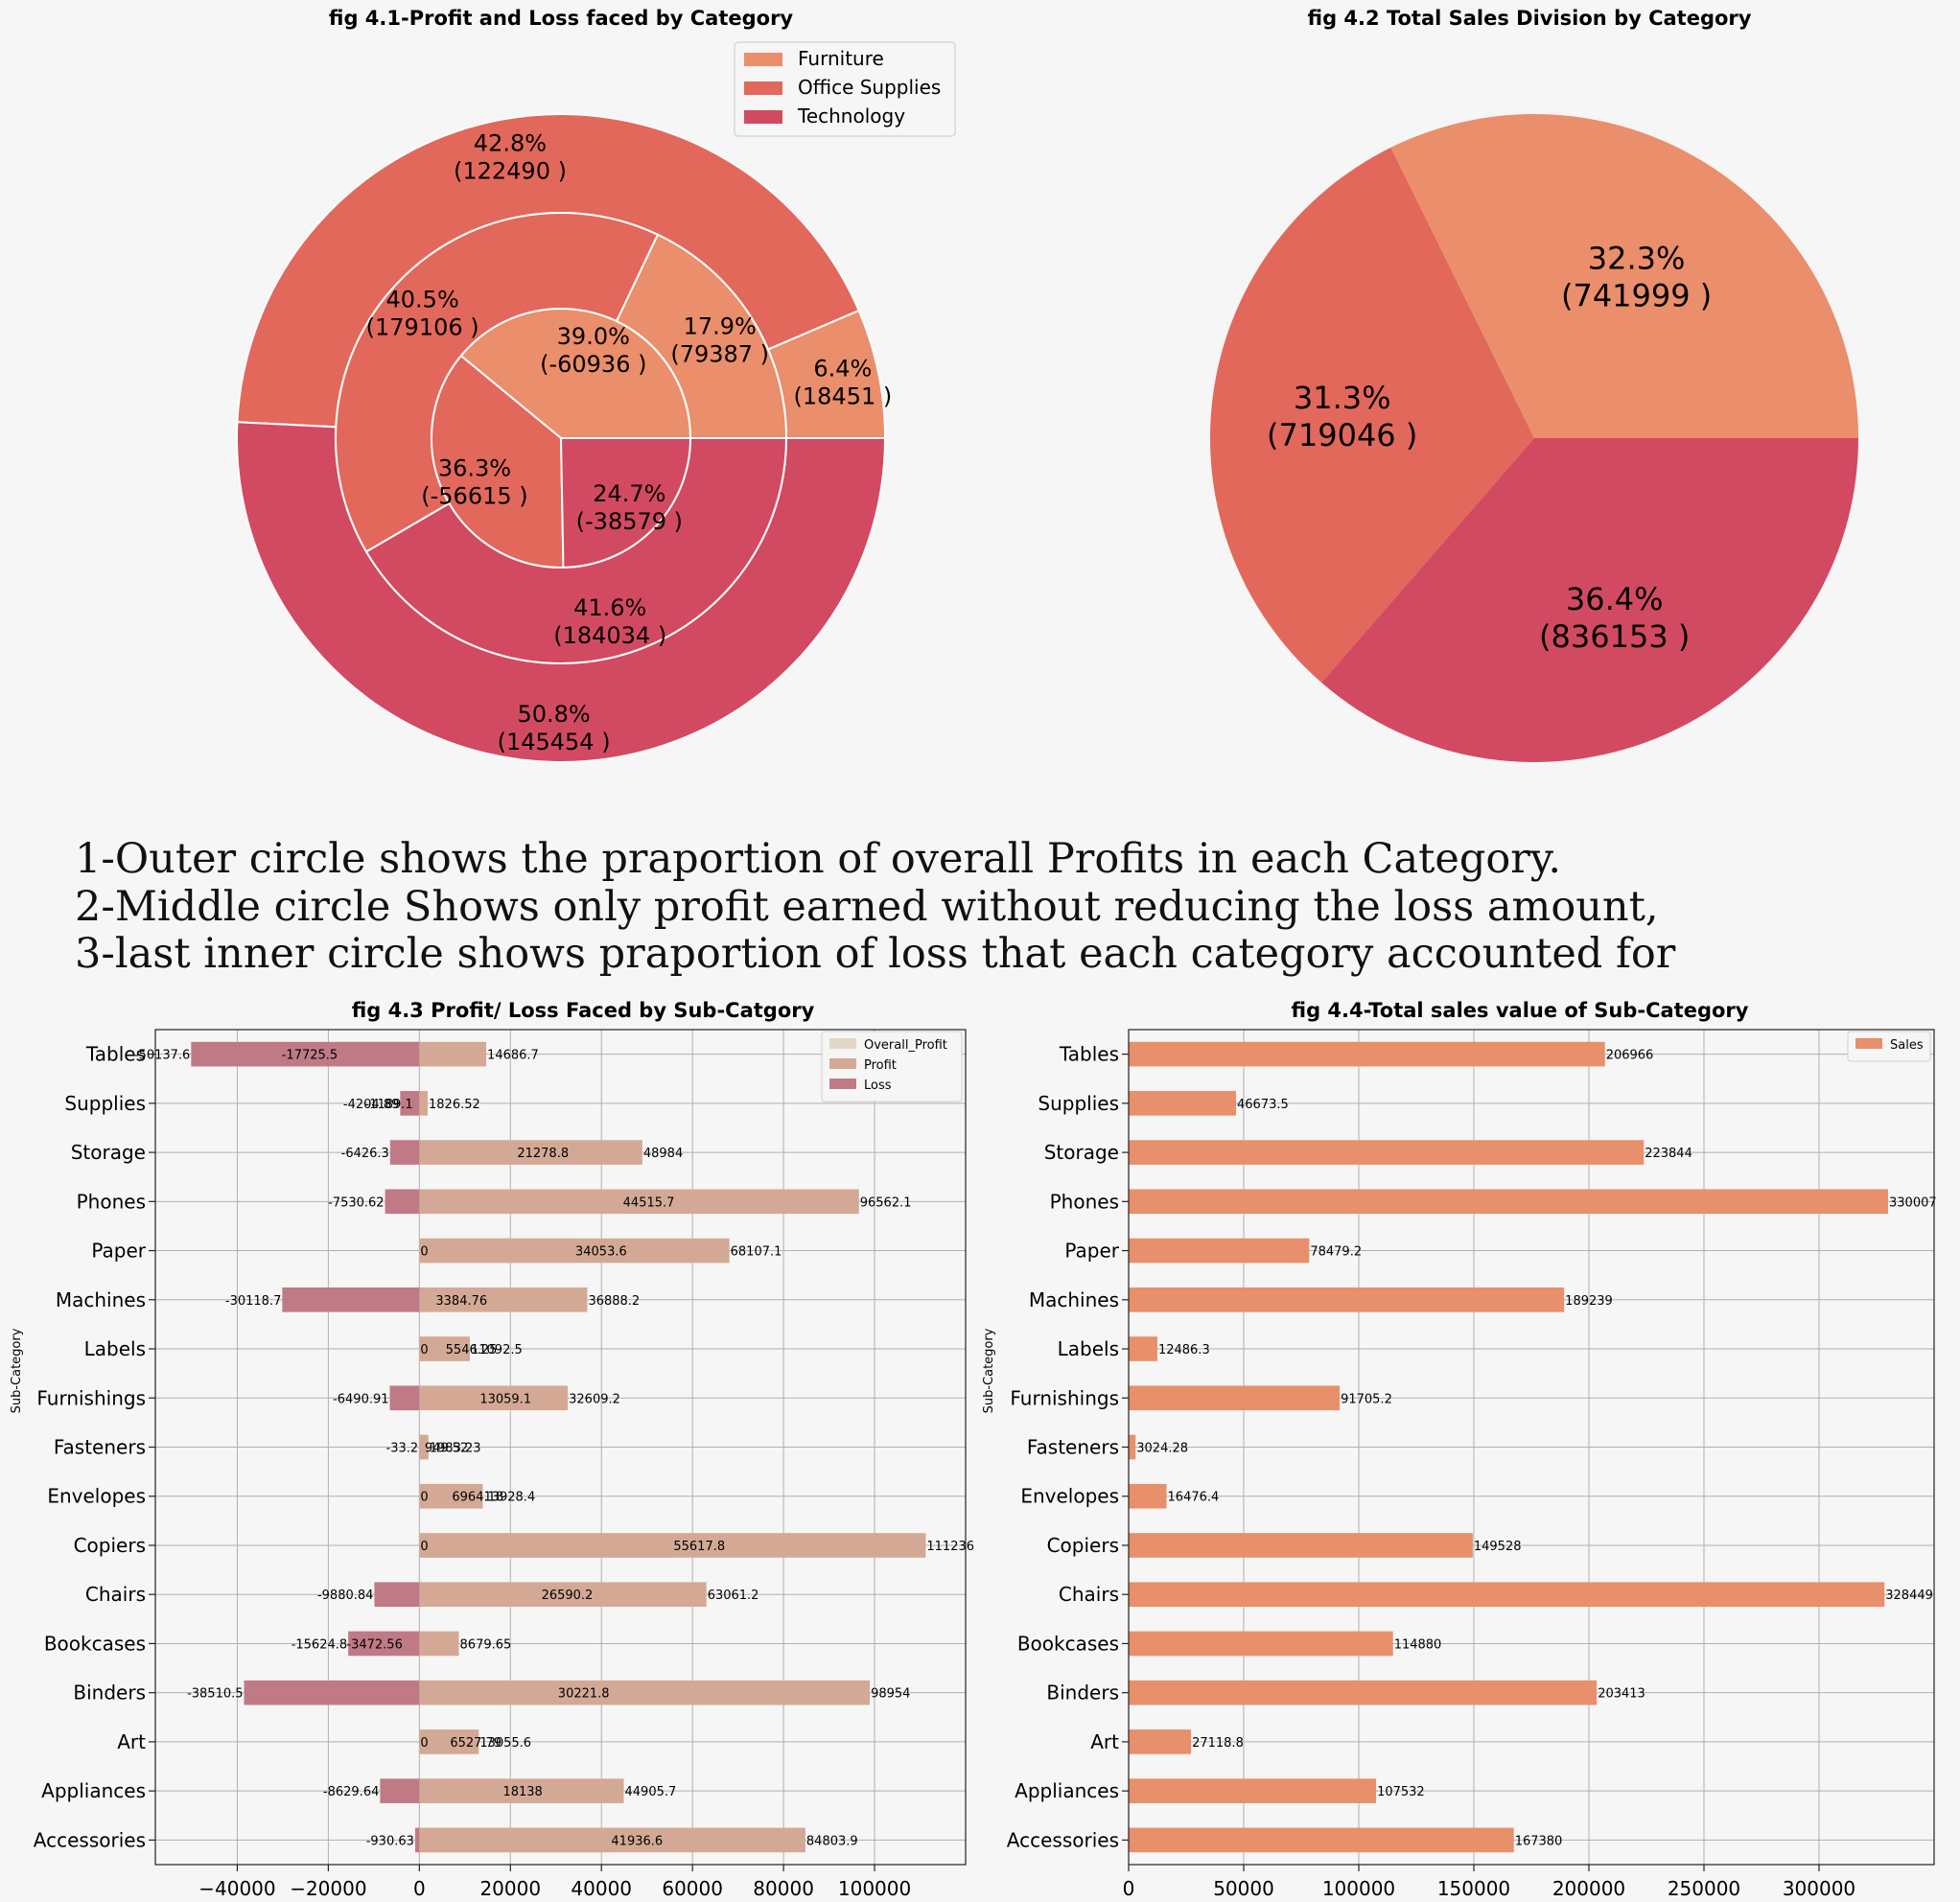  Describe the element at coordinates (476, 1743) in the screenshot. I see `bar-value-label: 6527.79` at that location.